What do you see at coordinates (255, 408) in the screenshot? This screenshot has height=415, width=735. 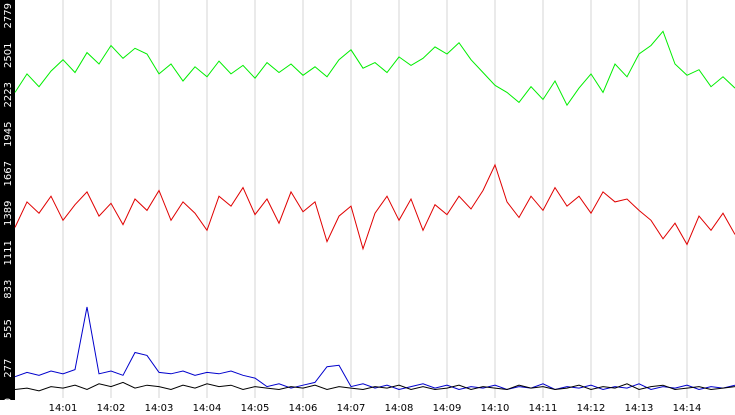 I see `x-tick-label: 14:05` at bounding box center [255, 408].